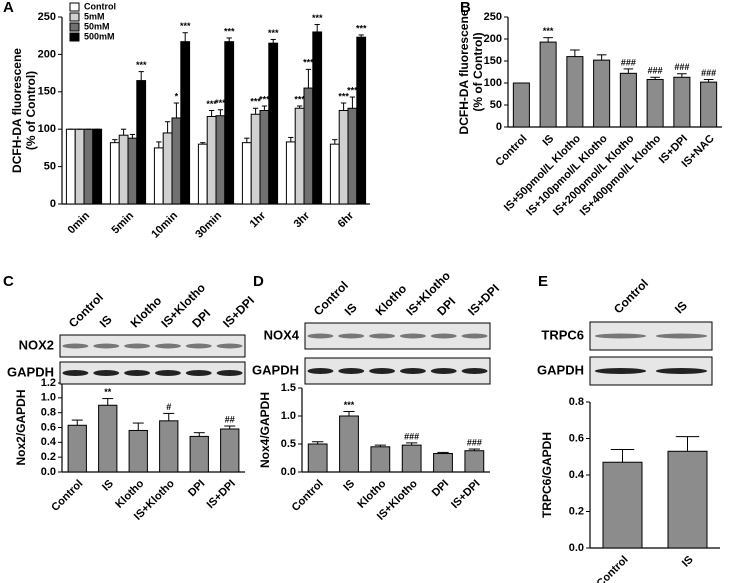  What do you see at coordinates (99, 36) in the screenshot?
I see `legend-label: 500mM` at bounding box center [99, 36].